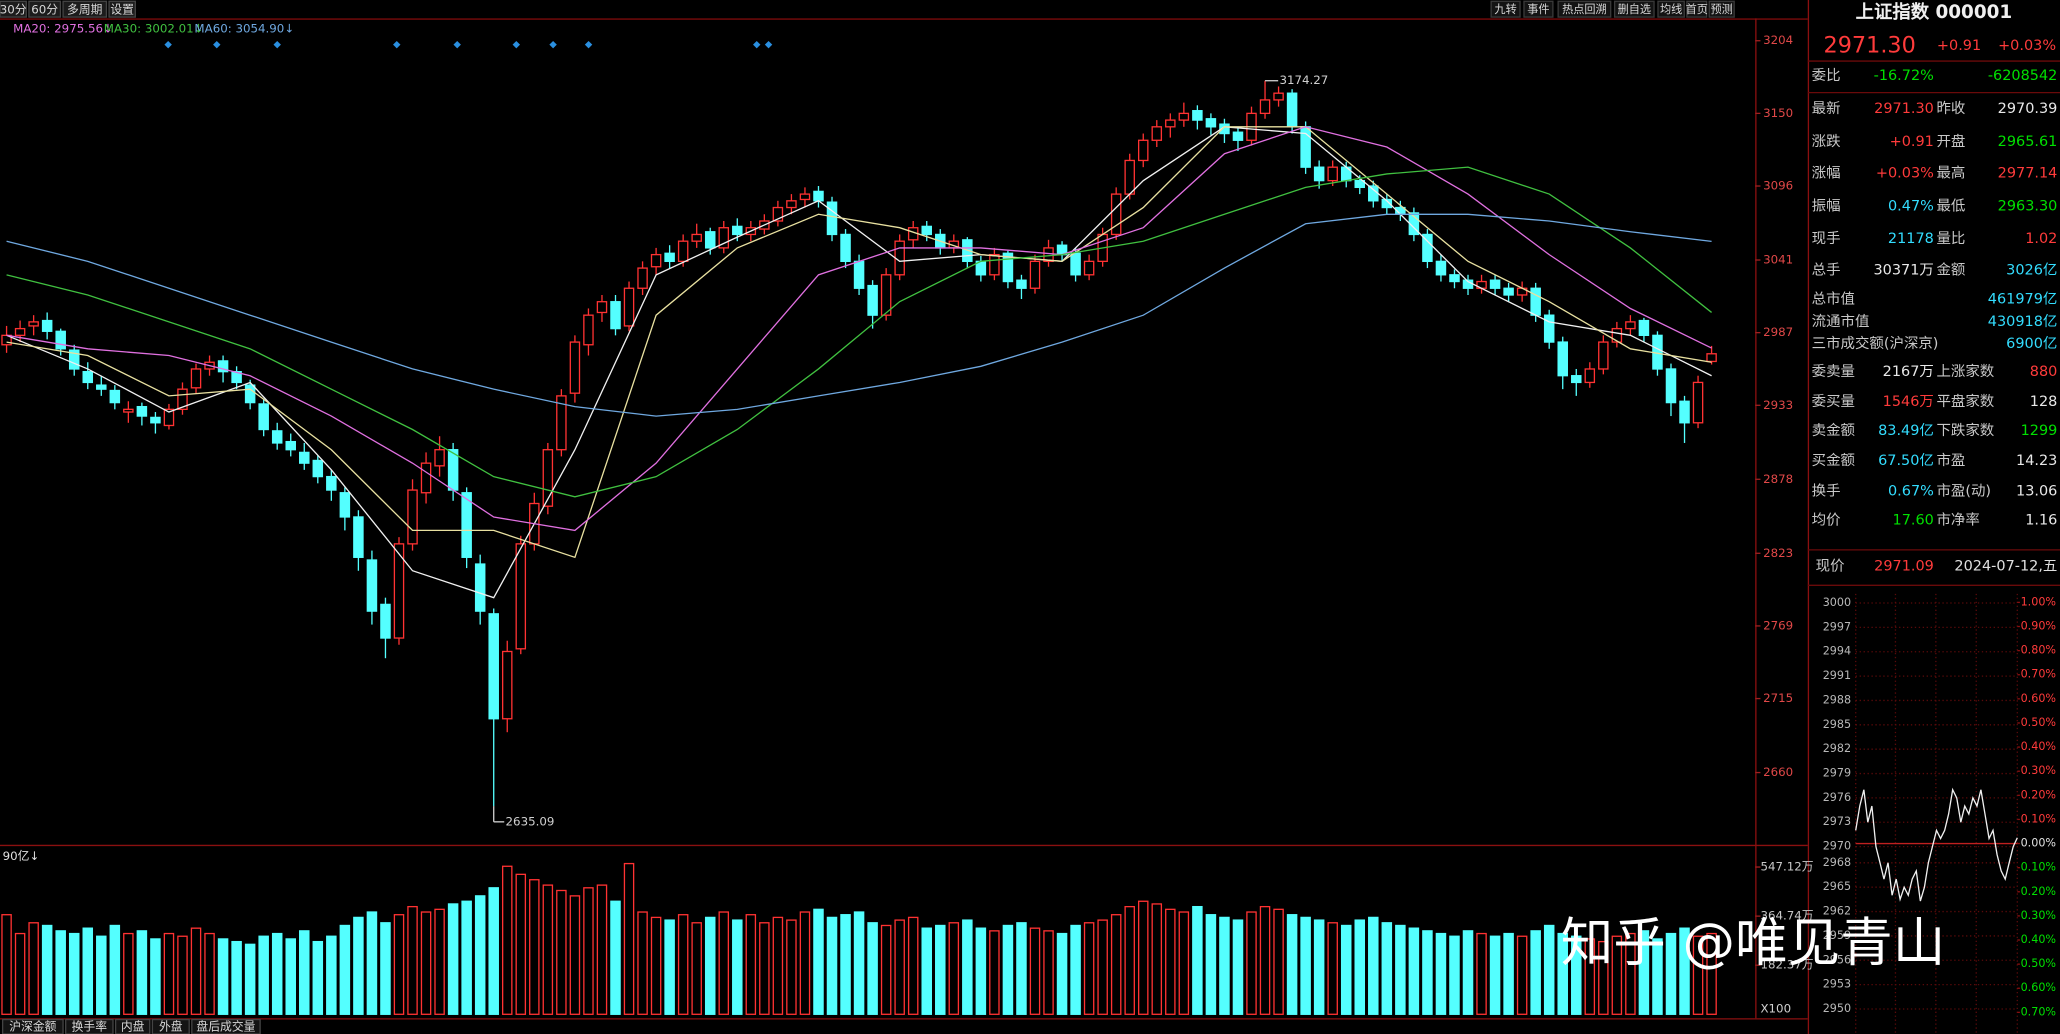  Describe the element at coordinates (1870, 45) in the screenshot. I see `quote-price: 2971.30` at that location.